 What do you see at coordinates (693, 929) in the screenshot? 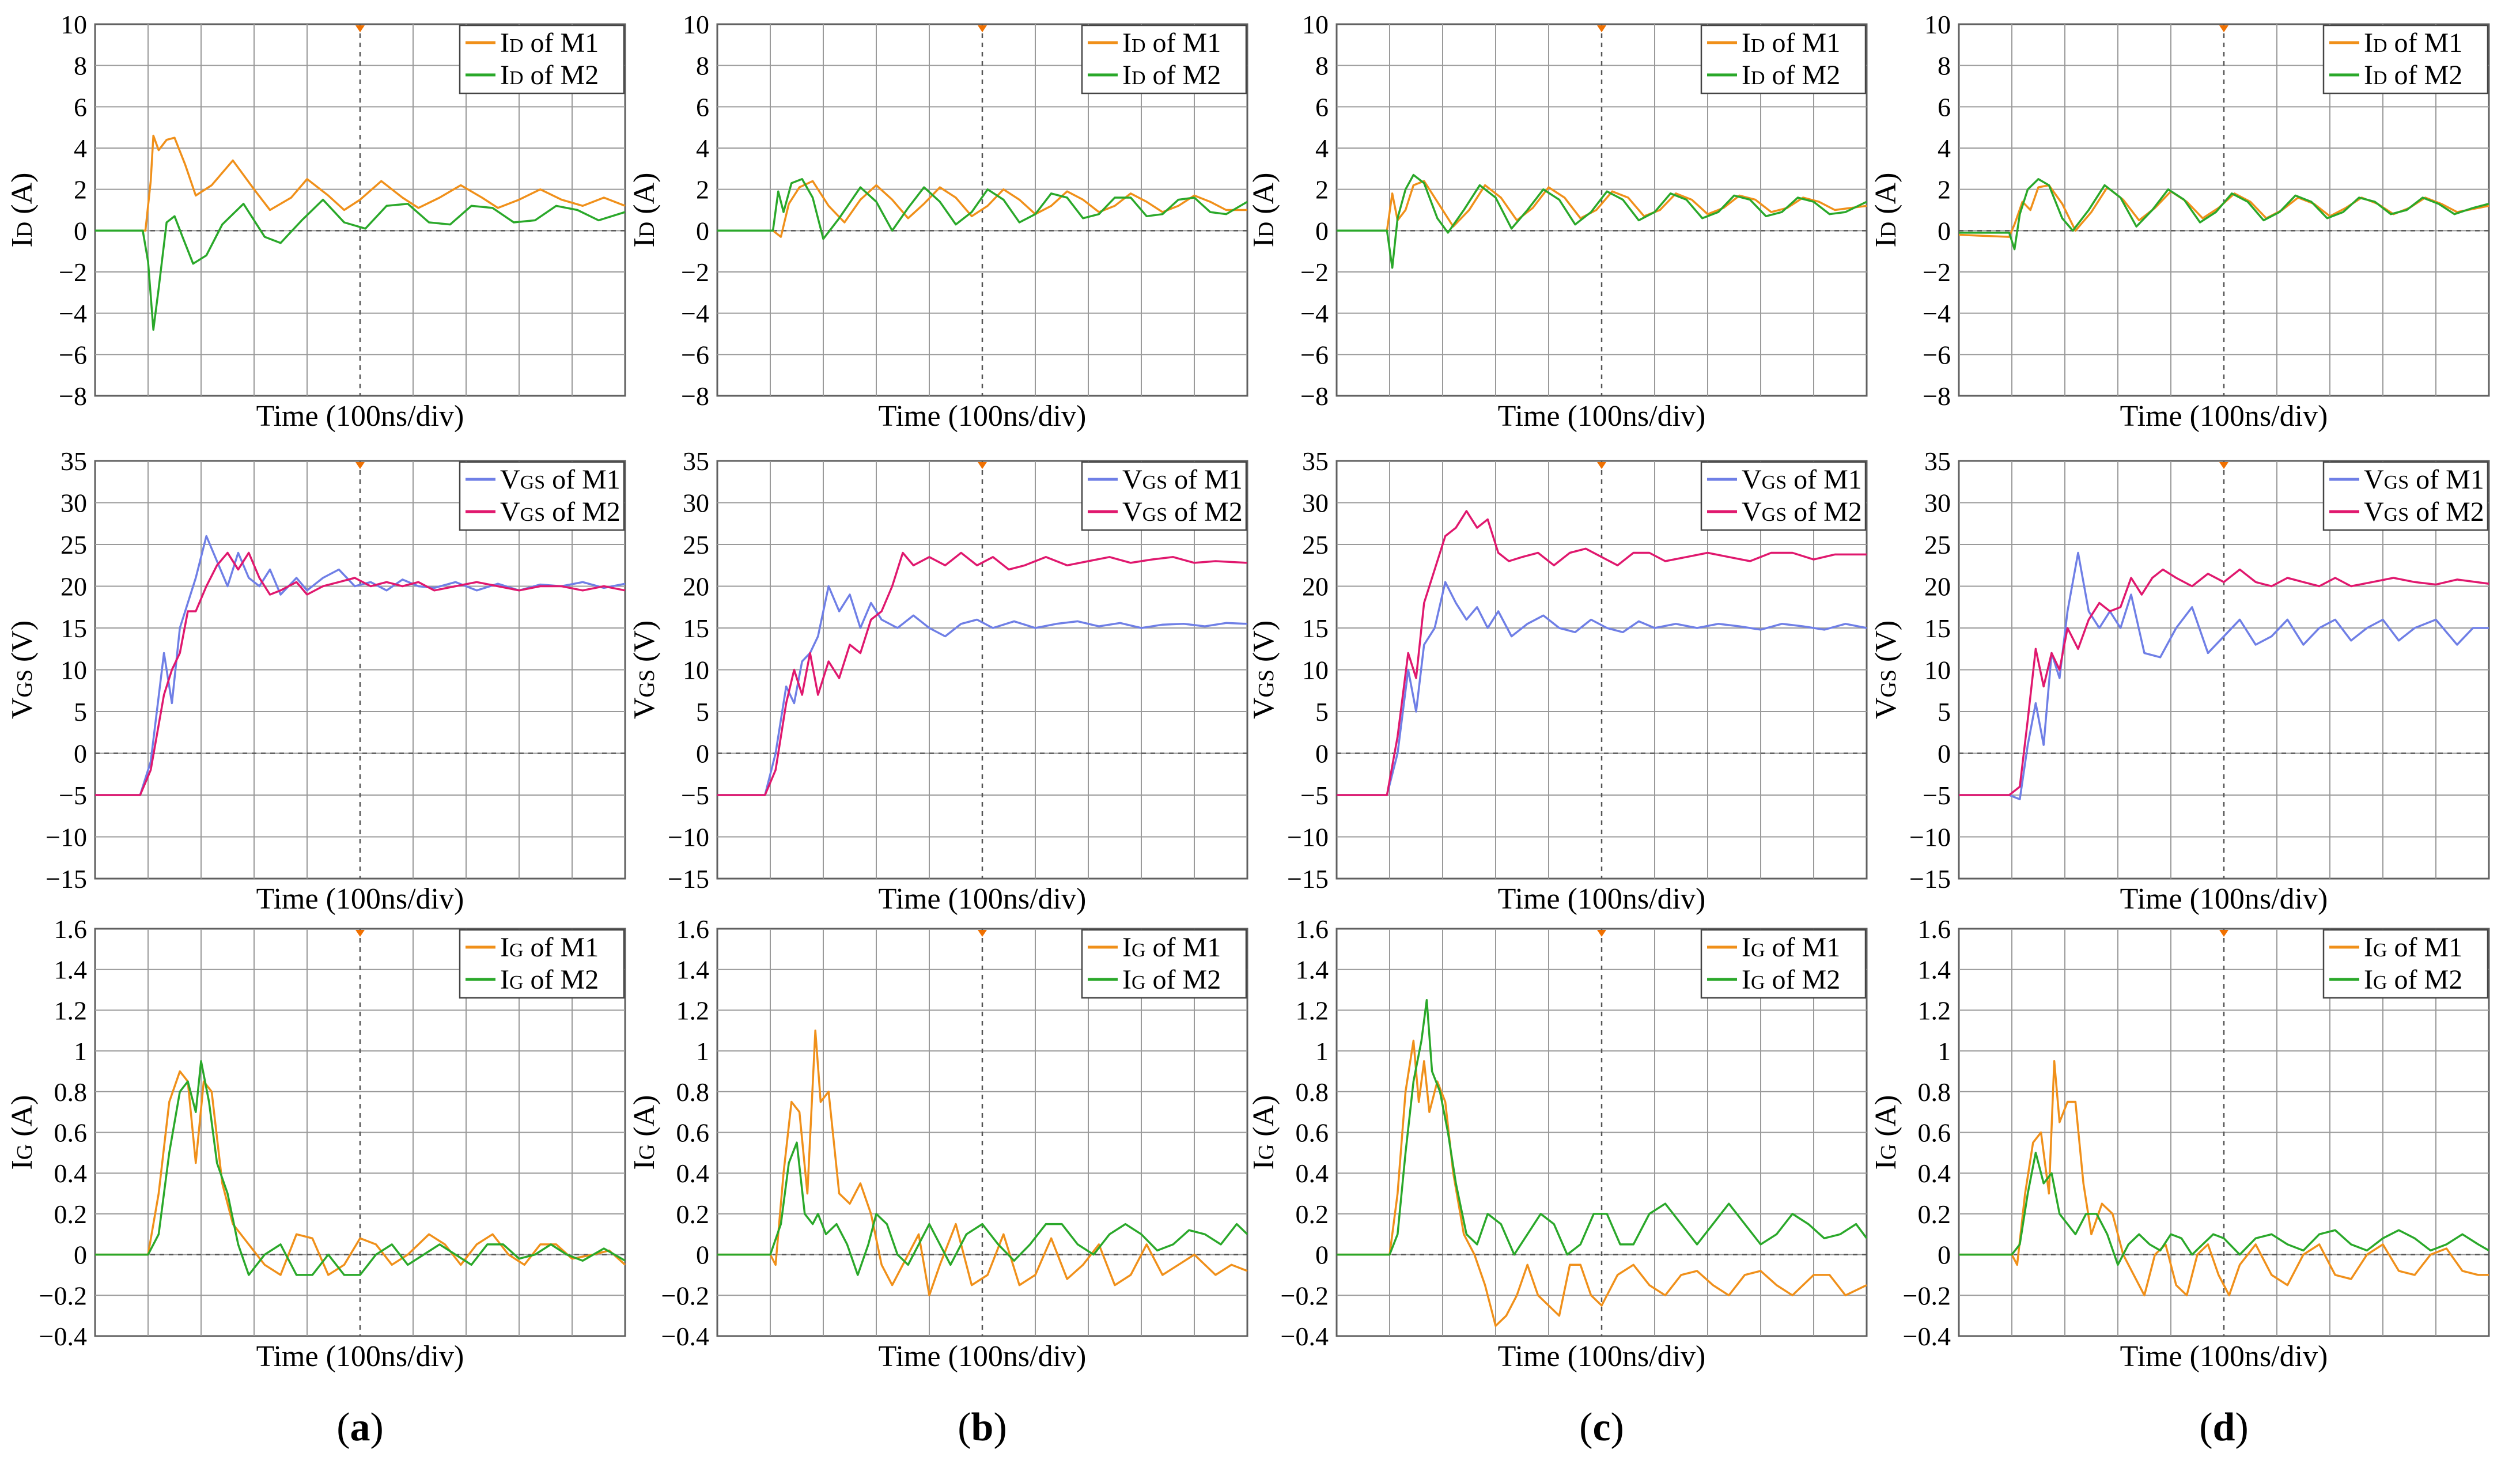
I see `chart-b-ig-ytick-label: 1.6` at bounding box center [693, 929].